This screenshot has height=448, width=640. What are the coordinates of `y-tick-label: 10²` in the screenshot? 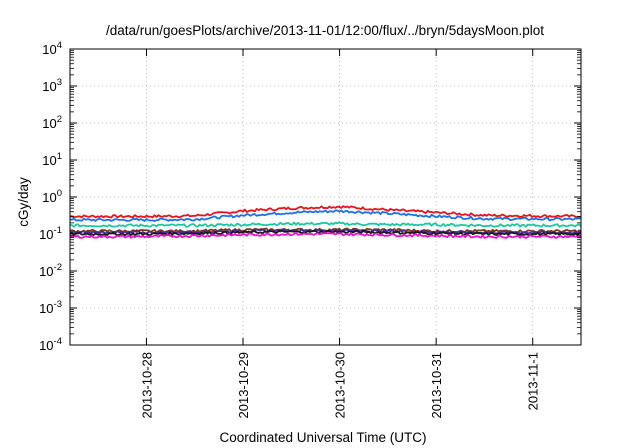 It's located at (52, 122).